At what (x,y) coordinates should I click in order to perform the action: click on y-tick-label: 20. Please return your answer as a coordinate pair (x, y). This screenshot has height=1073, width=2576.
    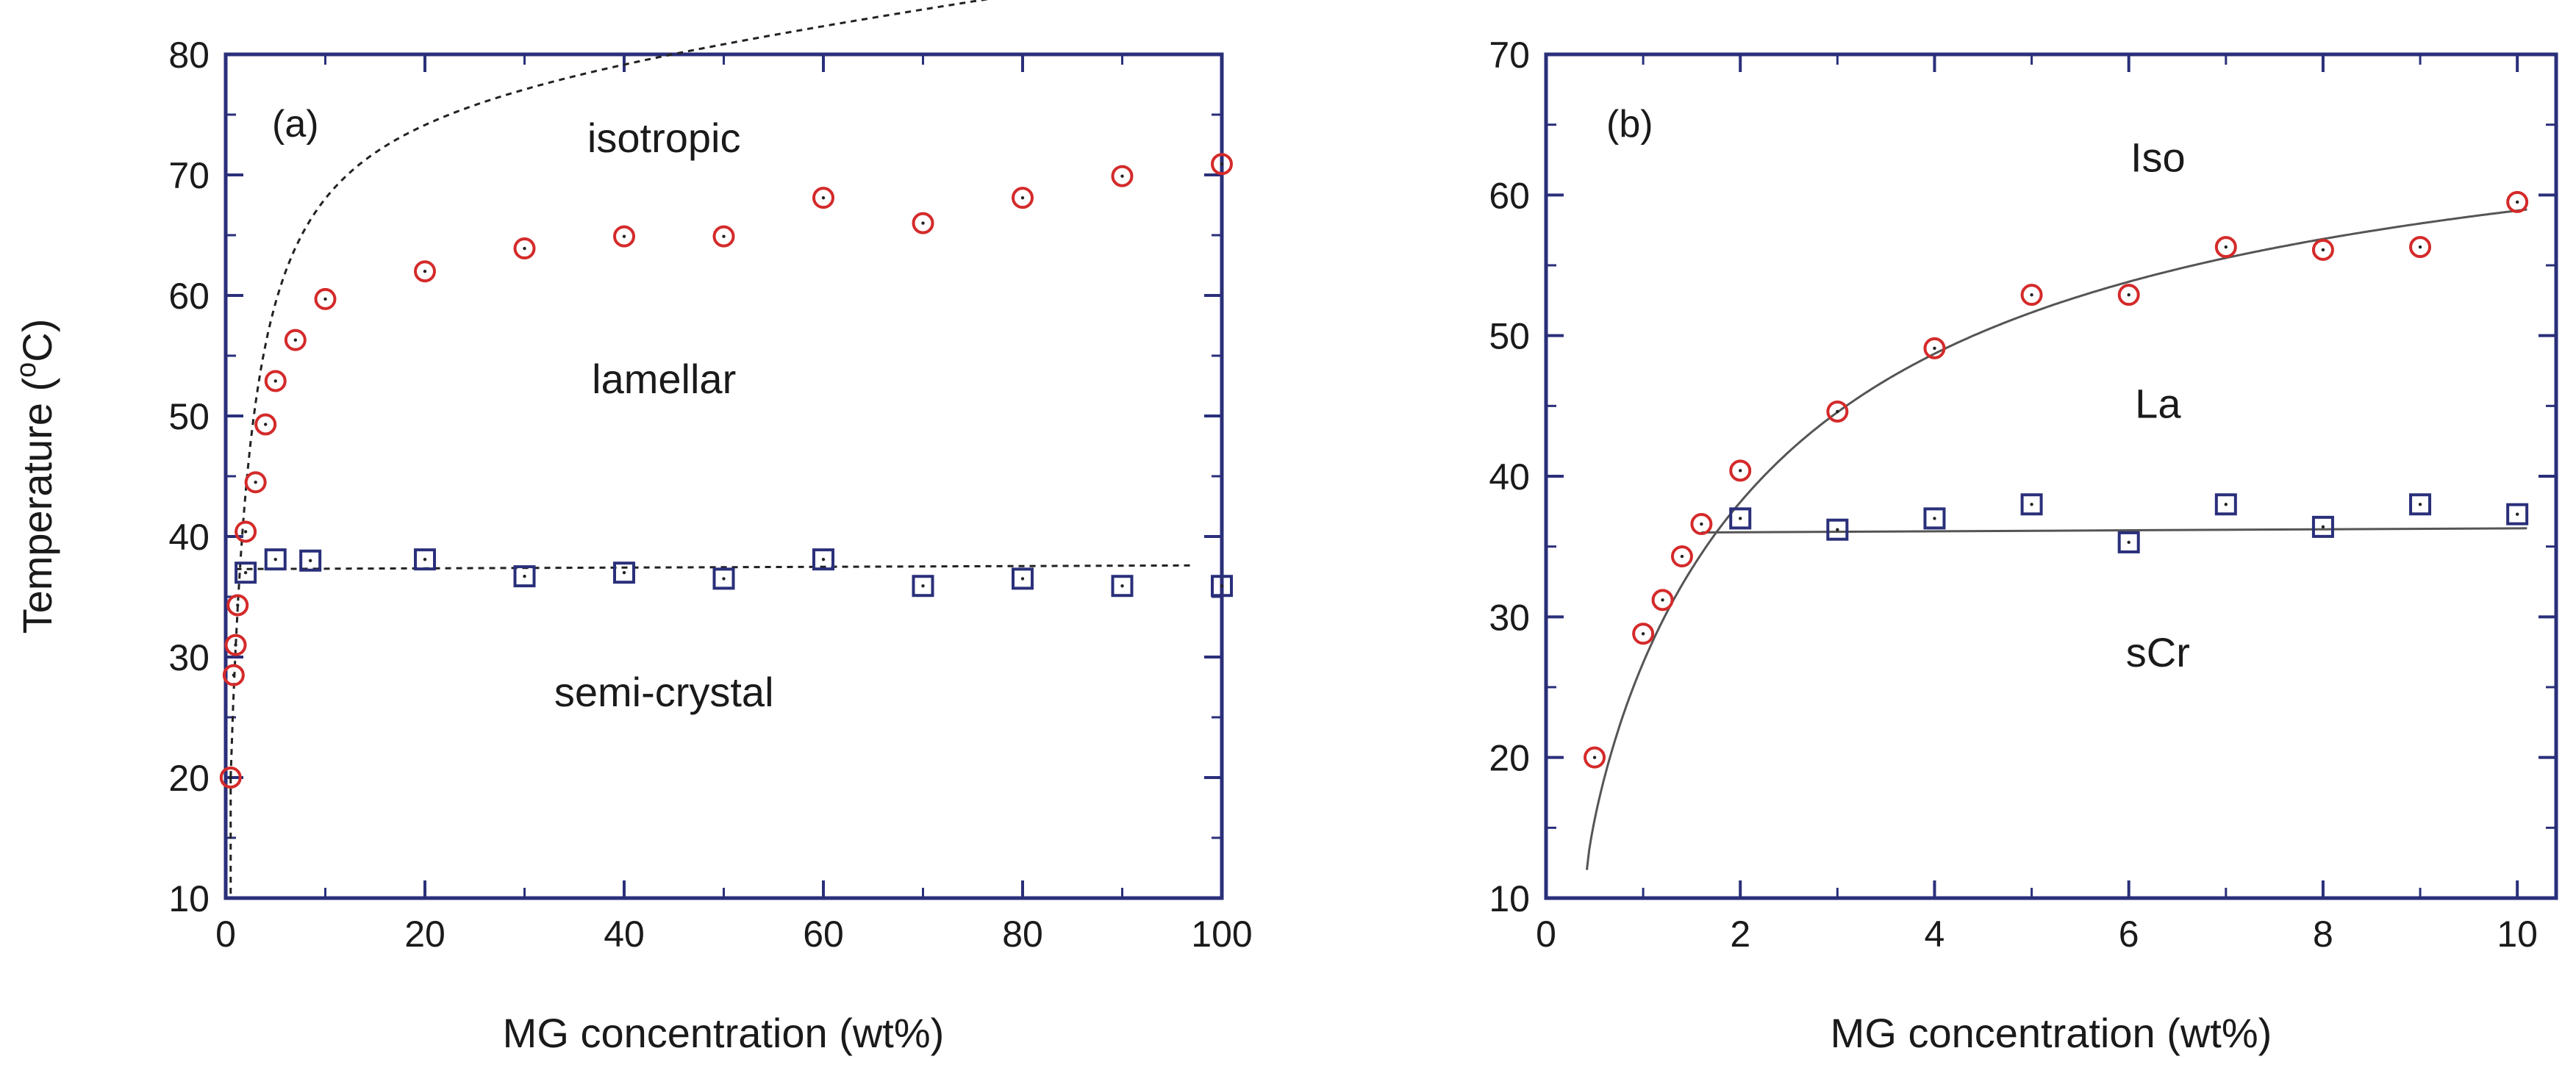
    Looking at the image, I should click on (1510, 758).